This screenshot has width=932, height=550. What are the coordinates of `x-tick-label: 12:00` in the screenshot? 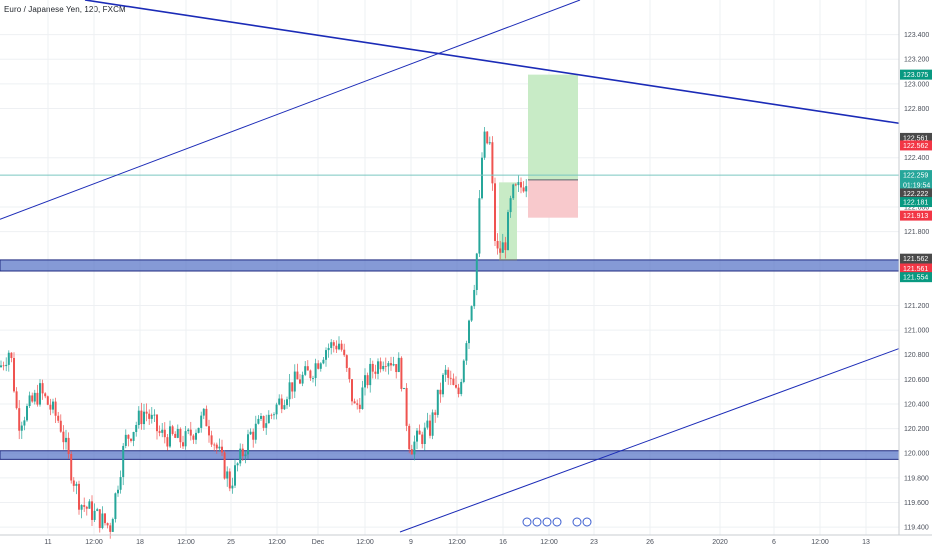 It's located at (277, 542).